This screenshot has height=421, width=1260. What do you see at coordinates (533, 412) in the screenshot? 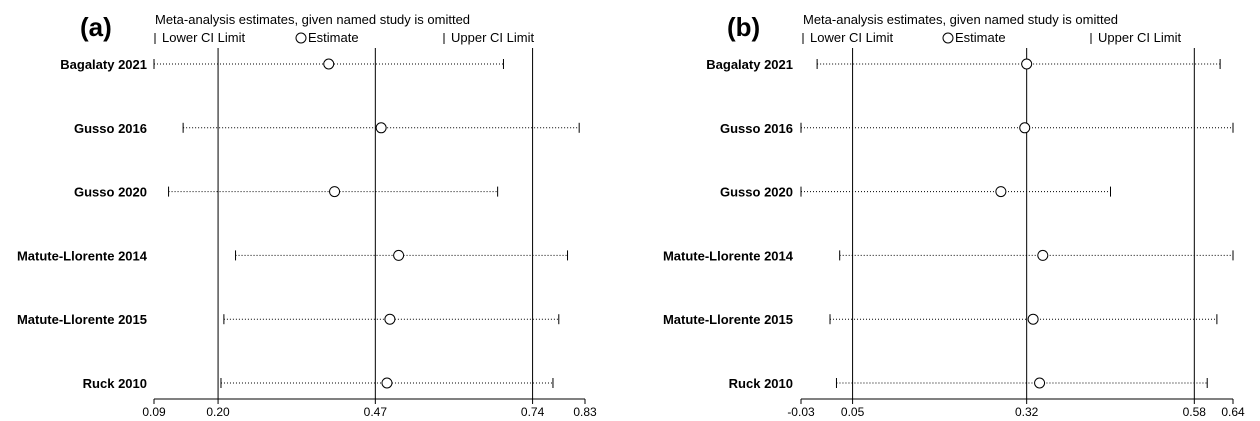
I see `x-tick-label: 0.74` at bounding box center [533, 412].